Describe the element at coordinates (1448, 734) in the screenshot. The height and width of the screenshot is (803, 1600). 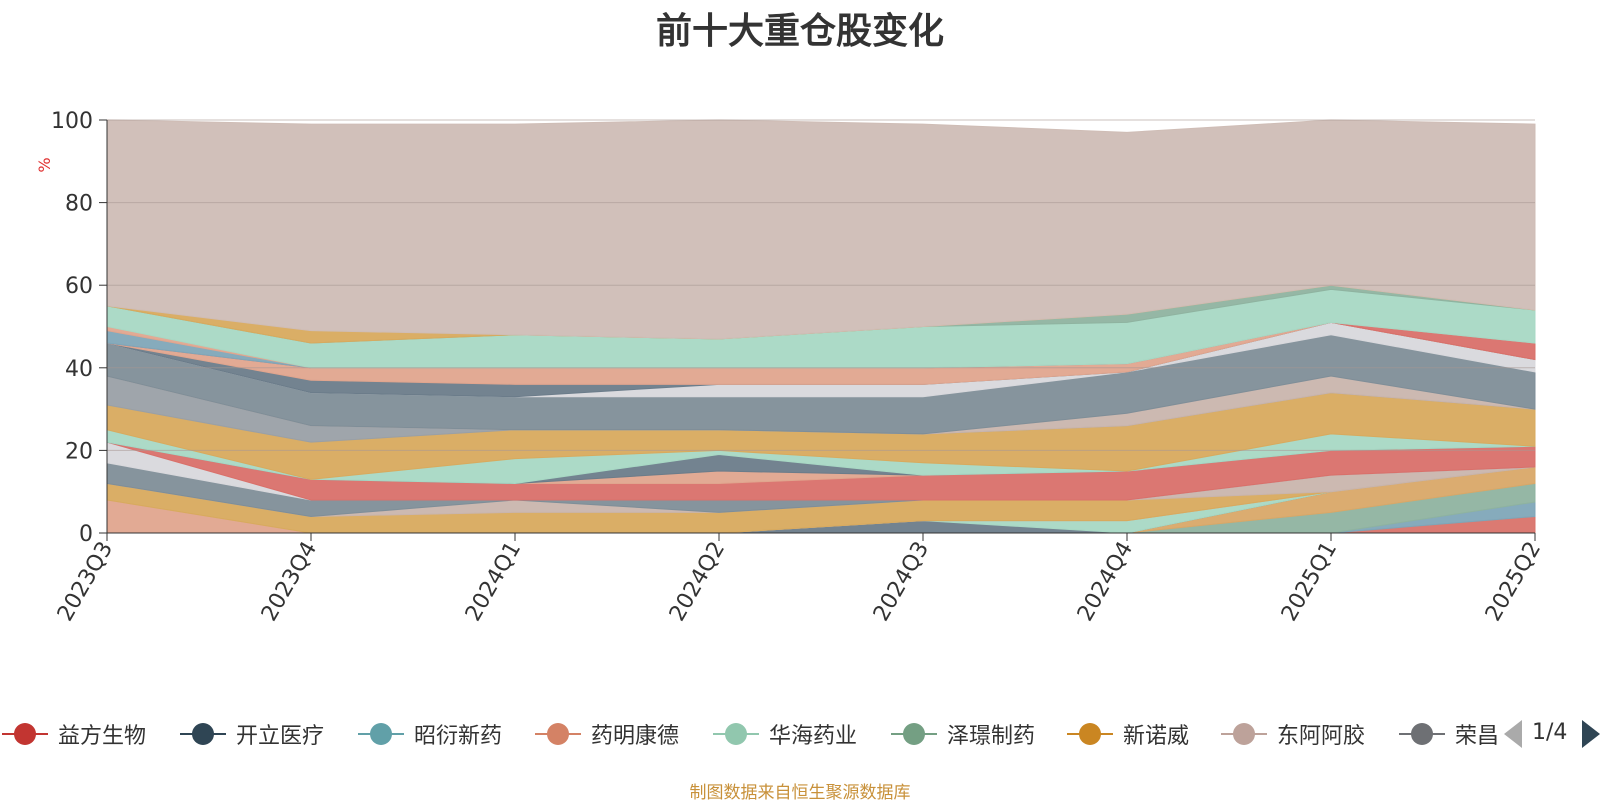
I see `legend-item: 荣昌生物` at that location.